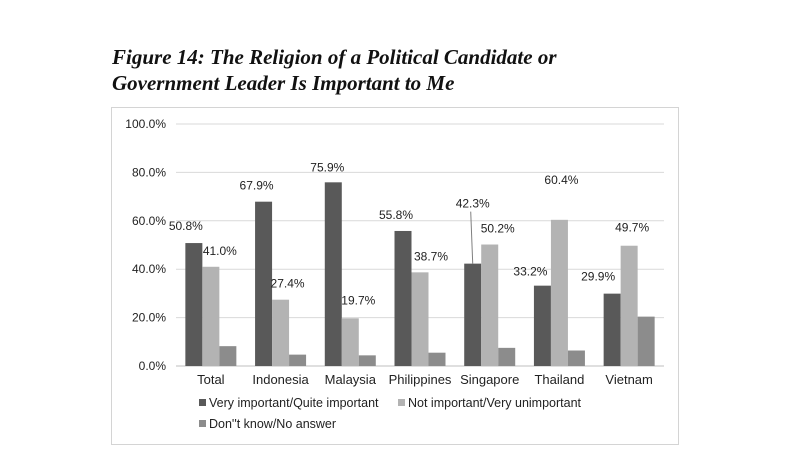 The height and width of the screenshot is (453, 805). What do you see at coordinates (495, 403) in the screenshot?
I see `legend-label: Not important/Very unimportant` at bounding box center [495, 403].